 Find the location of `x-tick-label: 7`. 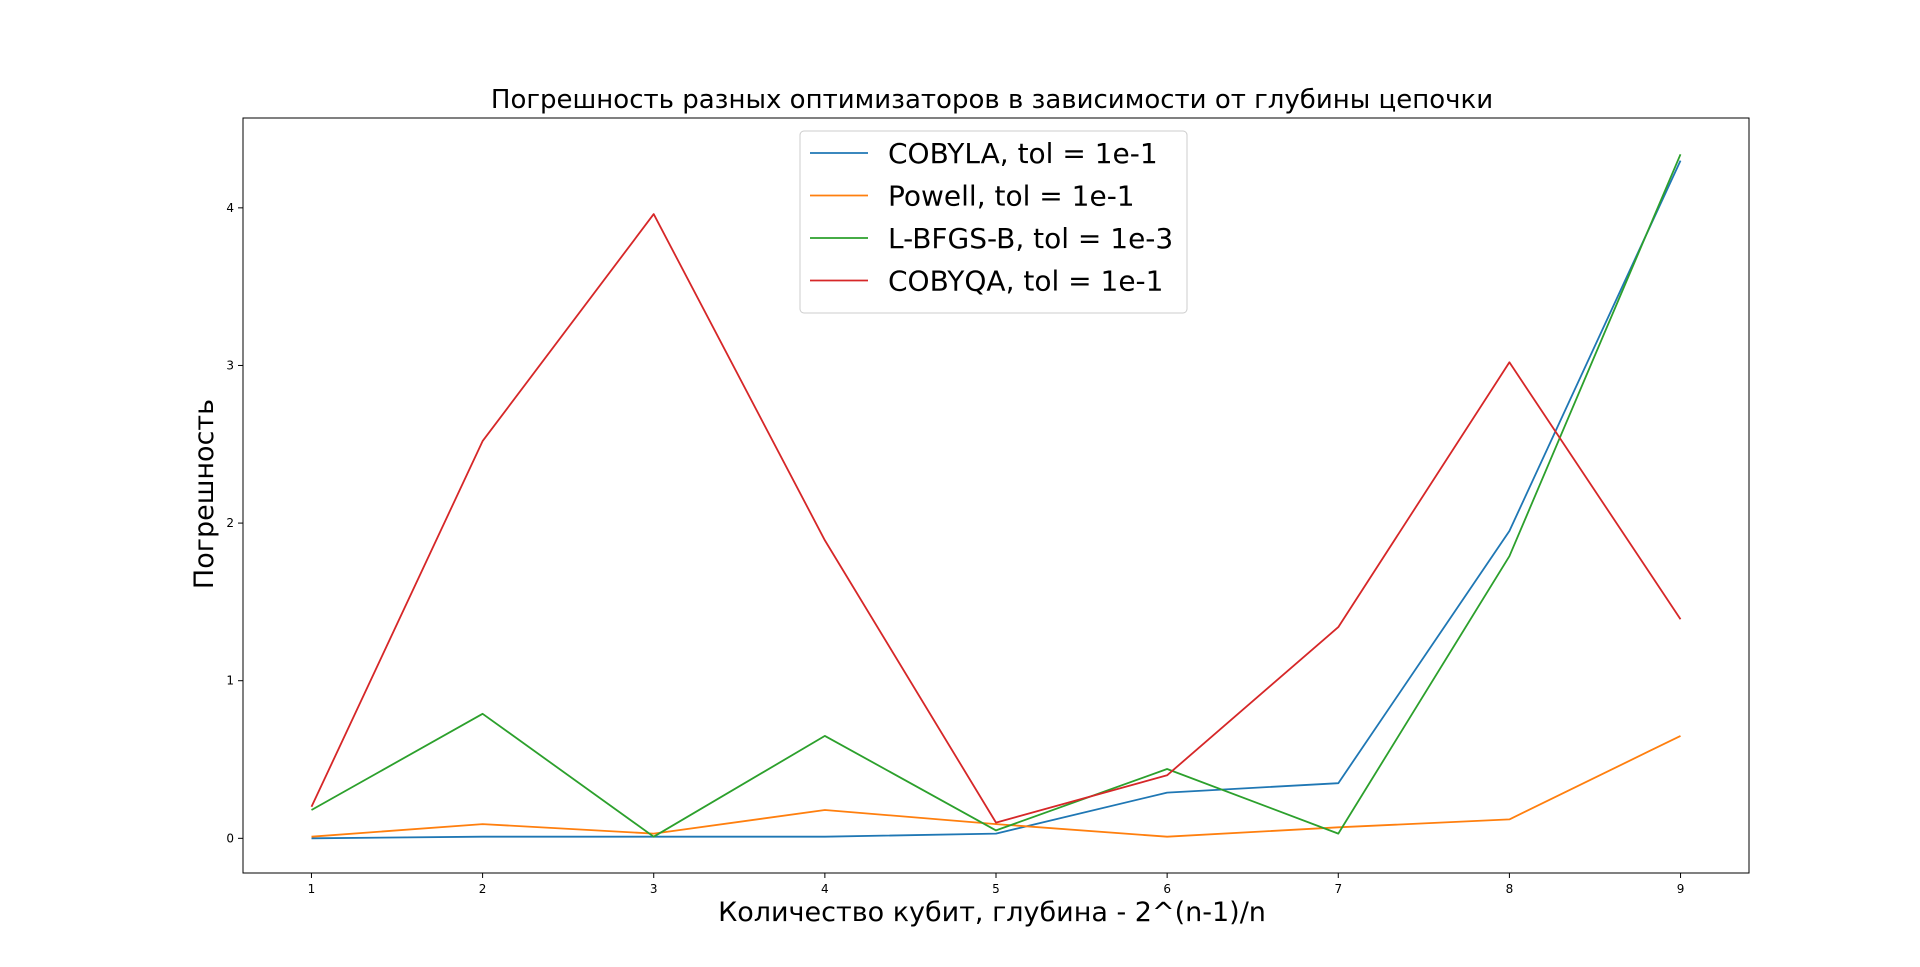

x-tick-label: 7 is located at coordinates (1338, 889).